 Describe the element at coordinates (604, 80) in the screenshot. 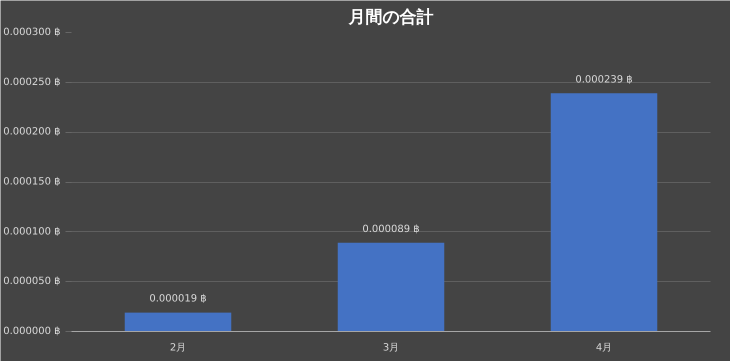

I see `data-label: 0.000239 ฿` at that location.